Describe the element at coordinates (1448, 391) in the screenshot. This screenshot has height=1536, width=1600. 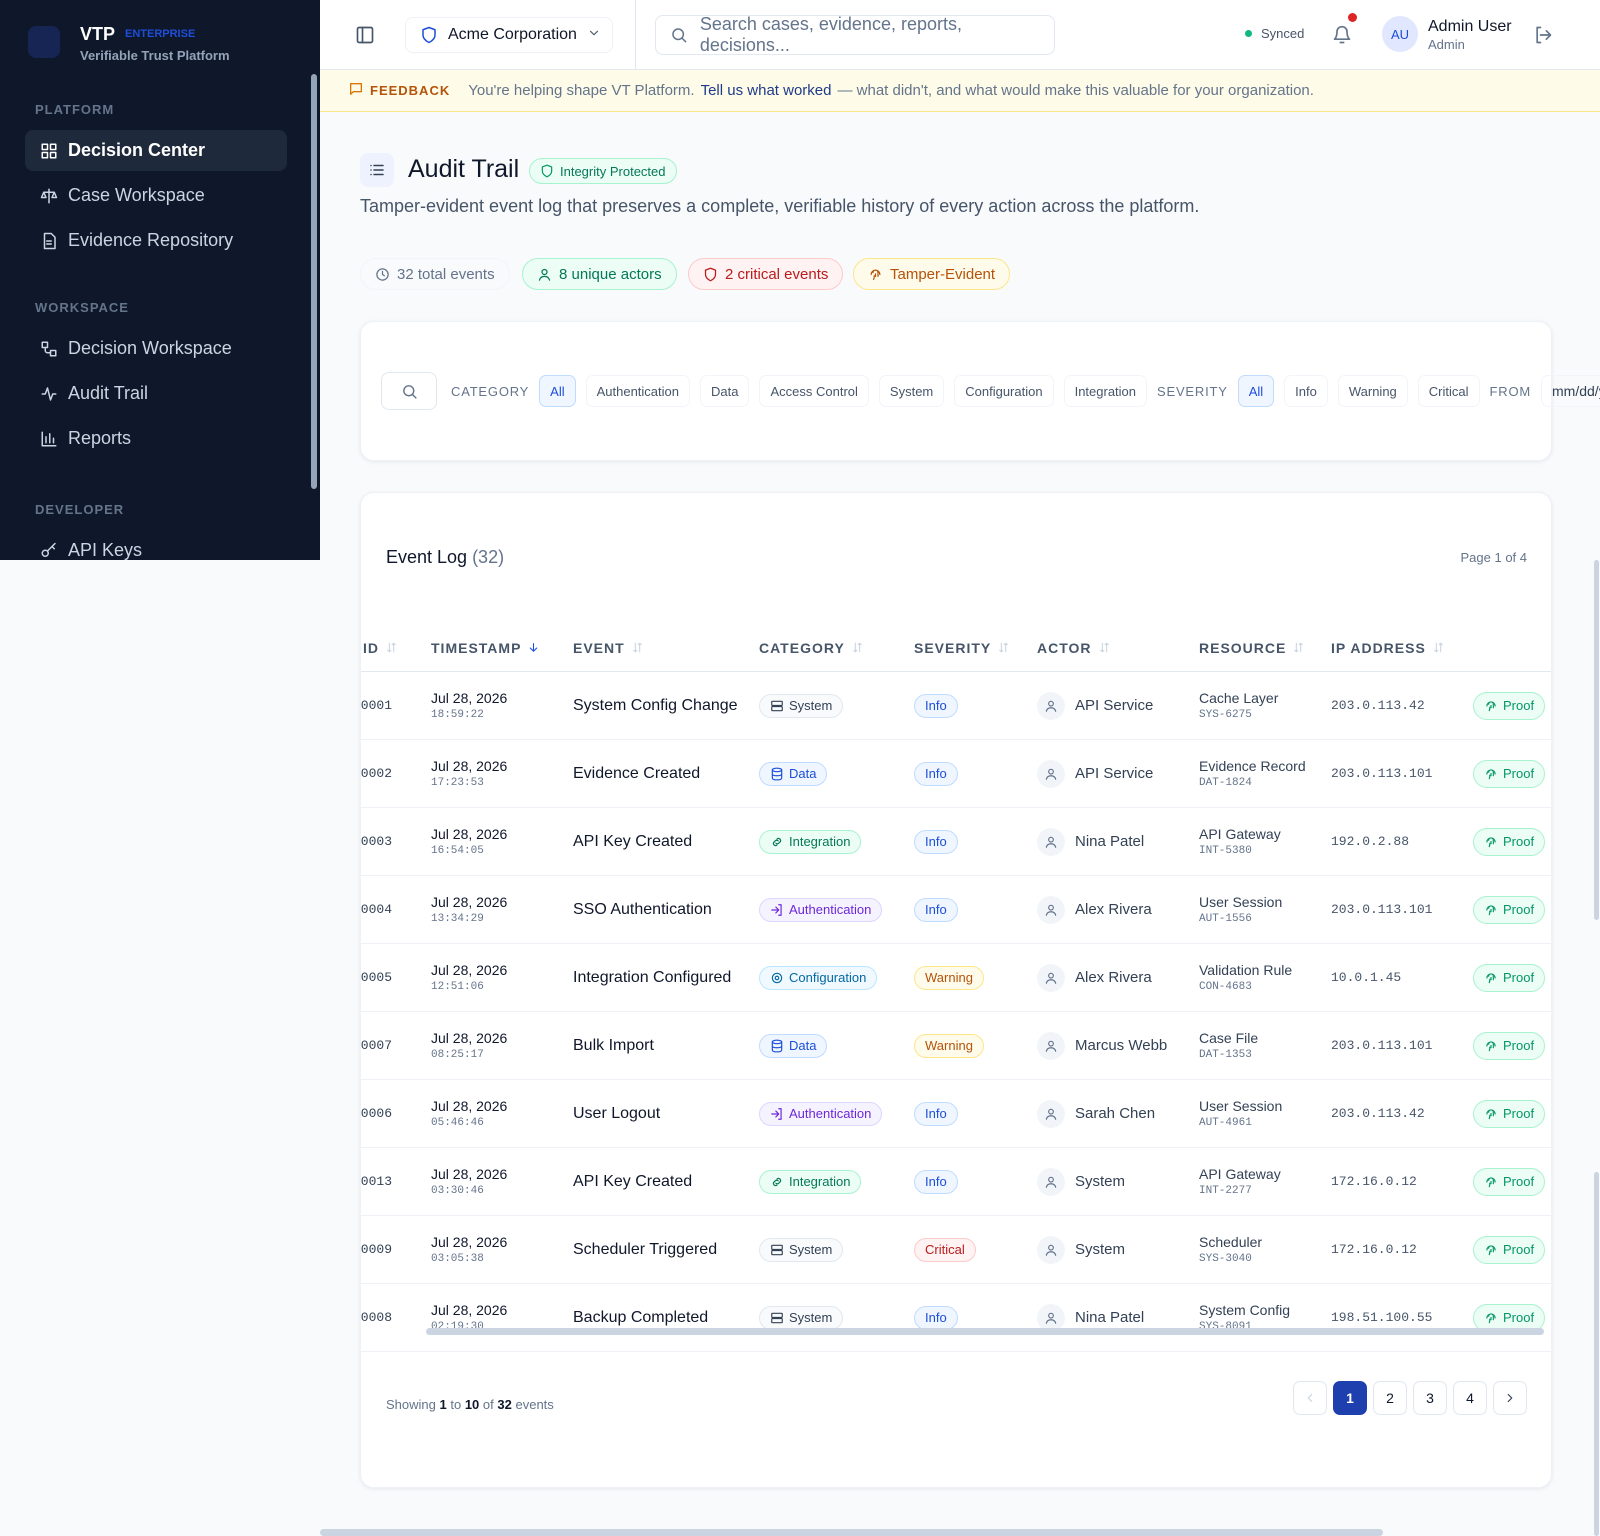
I see `severity-chip: Critical` at that location.